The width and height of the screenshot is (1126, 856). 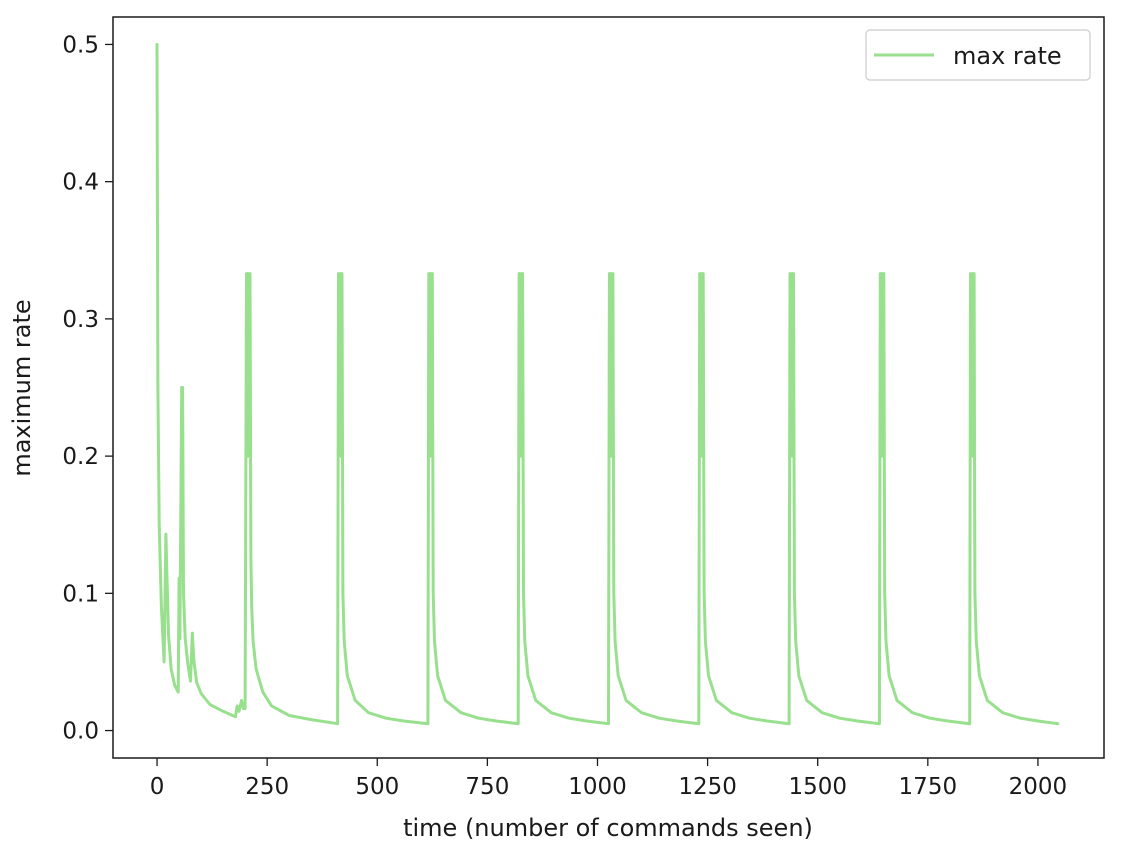 I want to click on y-axis-label: maximum rate, so click(x=22, y=387).